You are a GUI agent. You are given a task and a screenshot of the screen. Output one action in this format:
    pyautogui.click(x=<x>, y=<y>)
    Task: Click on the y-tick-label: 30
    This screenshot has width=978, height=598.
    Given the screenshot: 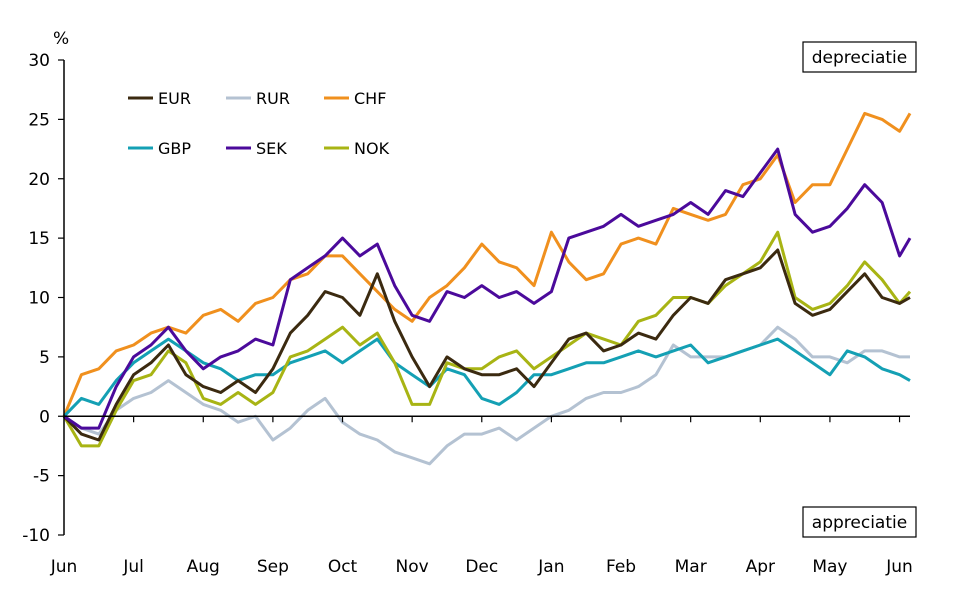 What is the action you would take?
    pyautogui.click(x=39, y=61)
    